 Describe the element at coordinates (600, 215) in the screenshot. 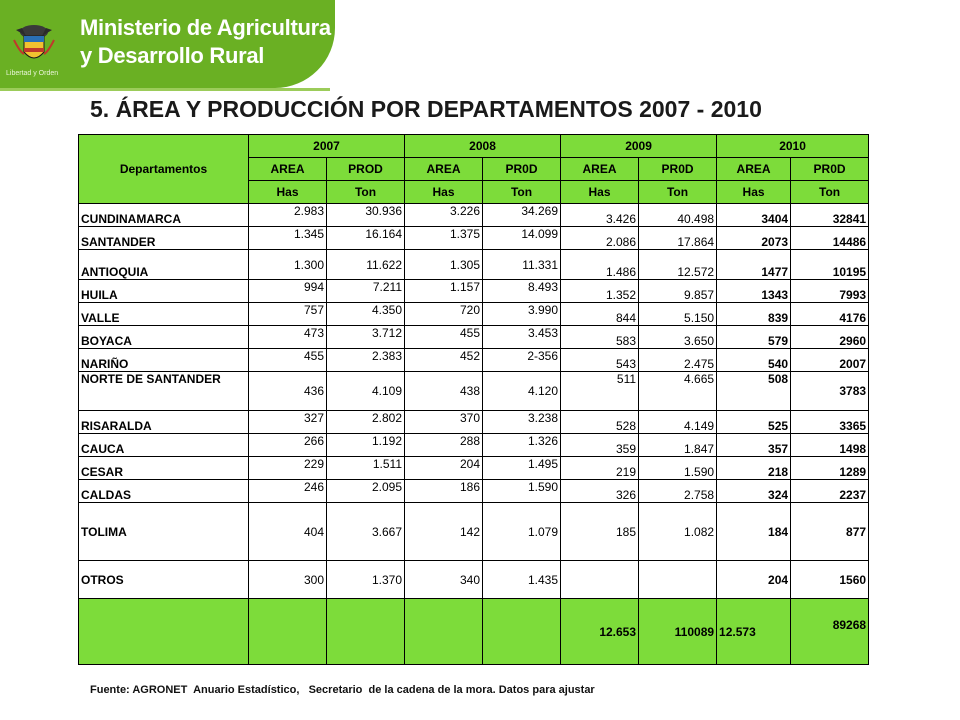

I see `cell-value: 3.426` at that location.